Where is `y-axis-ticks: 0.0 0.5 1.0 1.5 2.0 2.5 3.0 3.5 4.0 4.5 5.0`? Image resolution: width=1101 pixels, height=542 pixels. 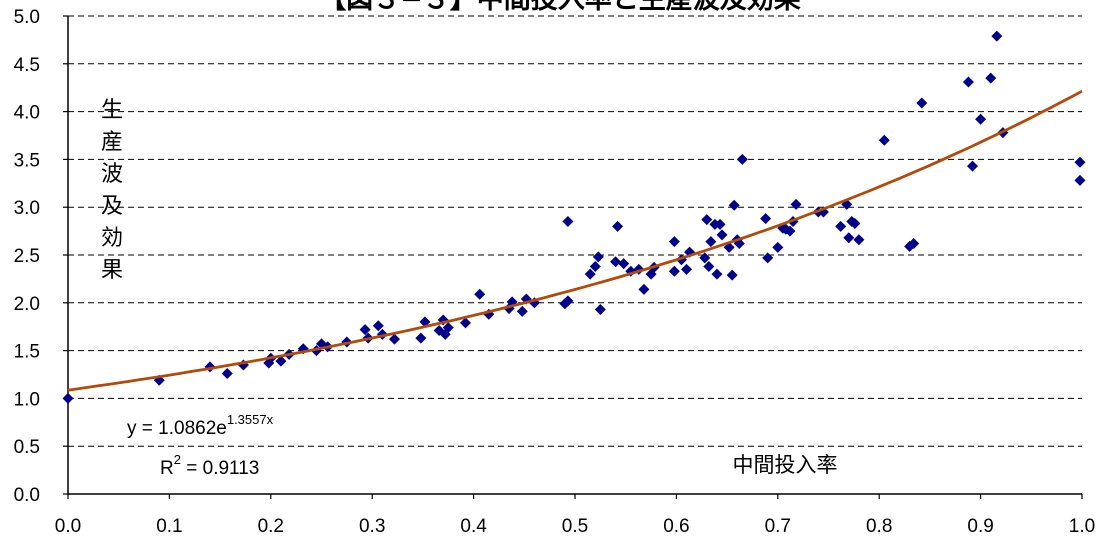 y-axis-ticks: 0.0 0.5 1.0 1.5 2.0 2.5 3.0 3.5 4.0 4.5 5.0 is located at coordinates (41, 256).